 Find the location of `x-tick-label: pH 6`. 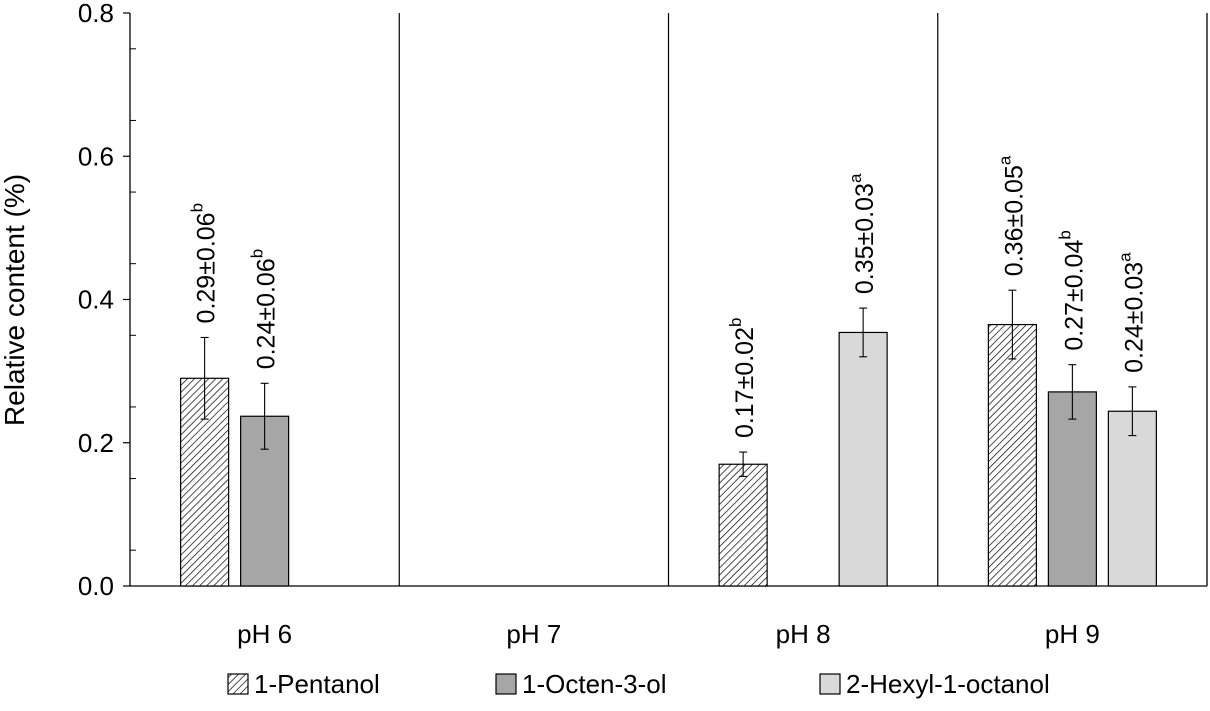

x-tick-label: pH 6 is located at coordinates (264, 634).